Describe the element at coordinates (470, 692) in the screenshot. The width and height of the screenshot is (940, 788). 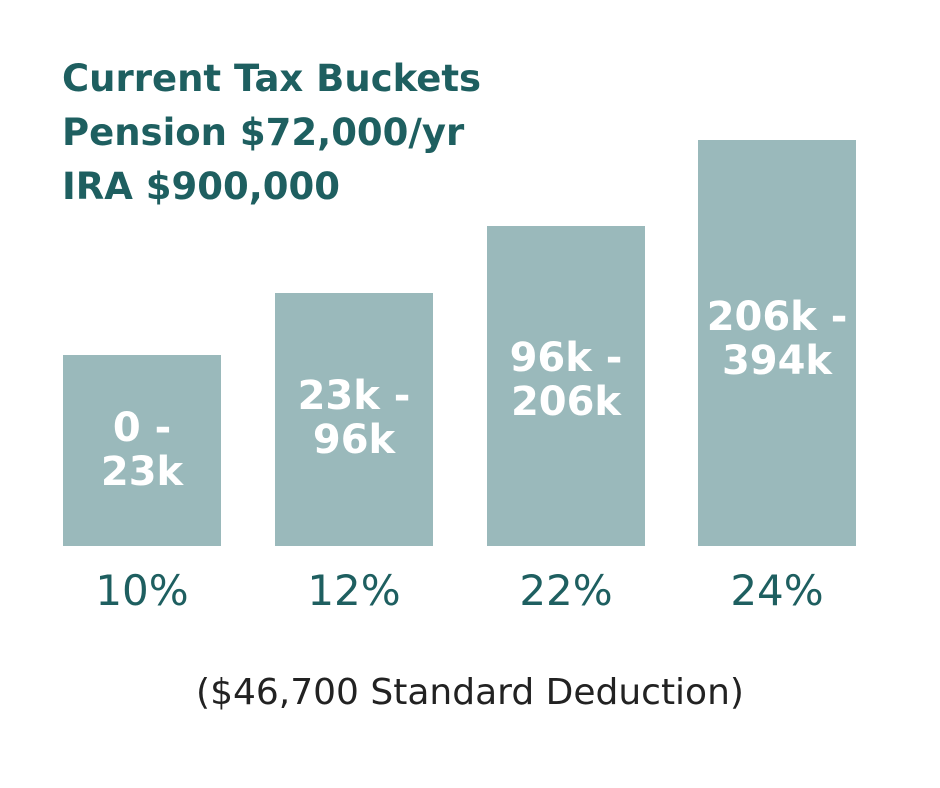
I see `standard-deduction-note: ($46,700 Standard Deduction)` at that location.